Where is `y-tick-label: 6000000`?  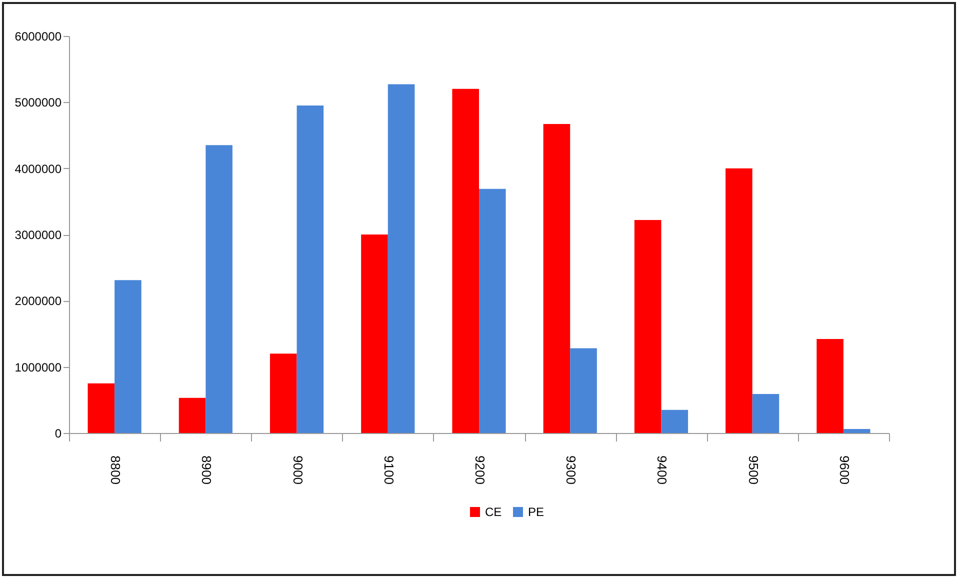
y-tick-label: 6000000 is located at coordinates (38, 37).